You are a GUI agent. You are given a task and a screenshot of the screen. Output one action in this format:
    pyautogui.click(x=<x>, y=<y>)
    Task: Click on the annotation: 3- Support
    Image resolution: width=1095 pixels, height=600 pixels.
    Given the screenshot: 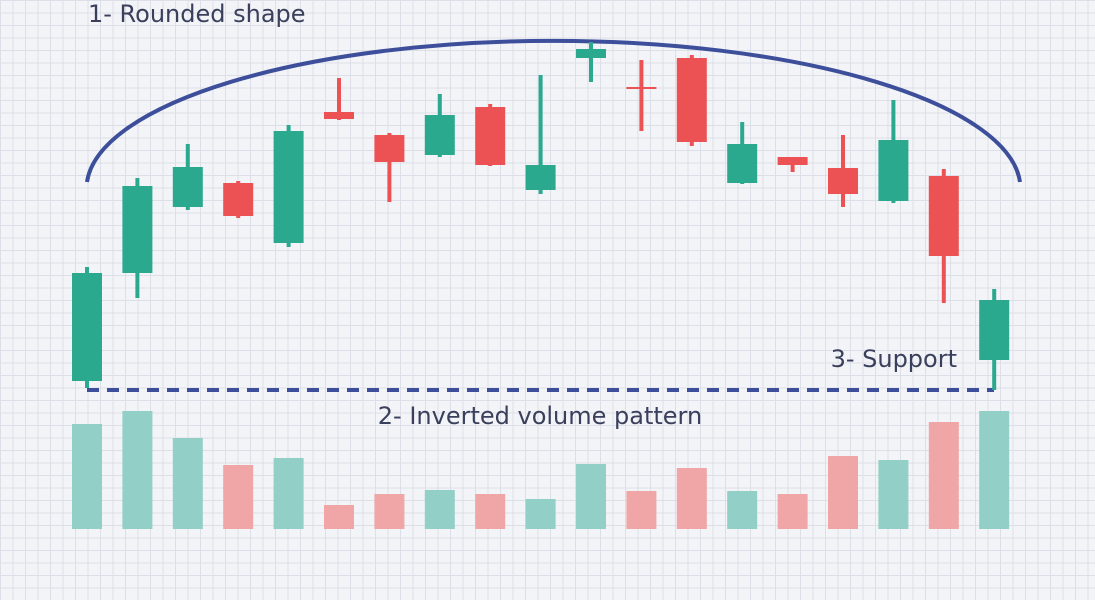 What is the action you would take?
    pyautogui.click(x=894, y=359)
    